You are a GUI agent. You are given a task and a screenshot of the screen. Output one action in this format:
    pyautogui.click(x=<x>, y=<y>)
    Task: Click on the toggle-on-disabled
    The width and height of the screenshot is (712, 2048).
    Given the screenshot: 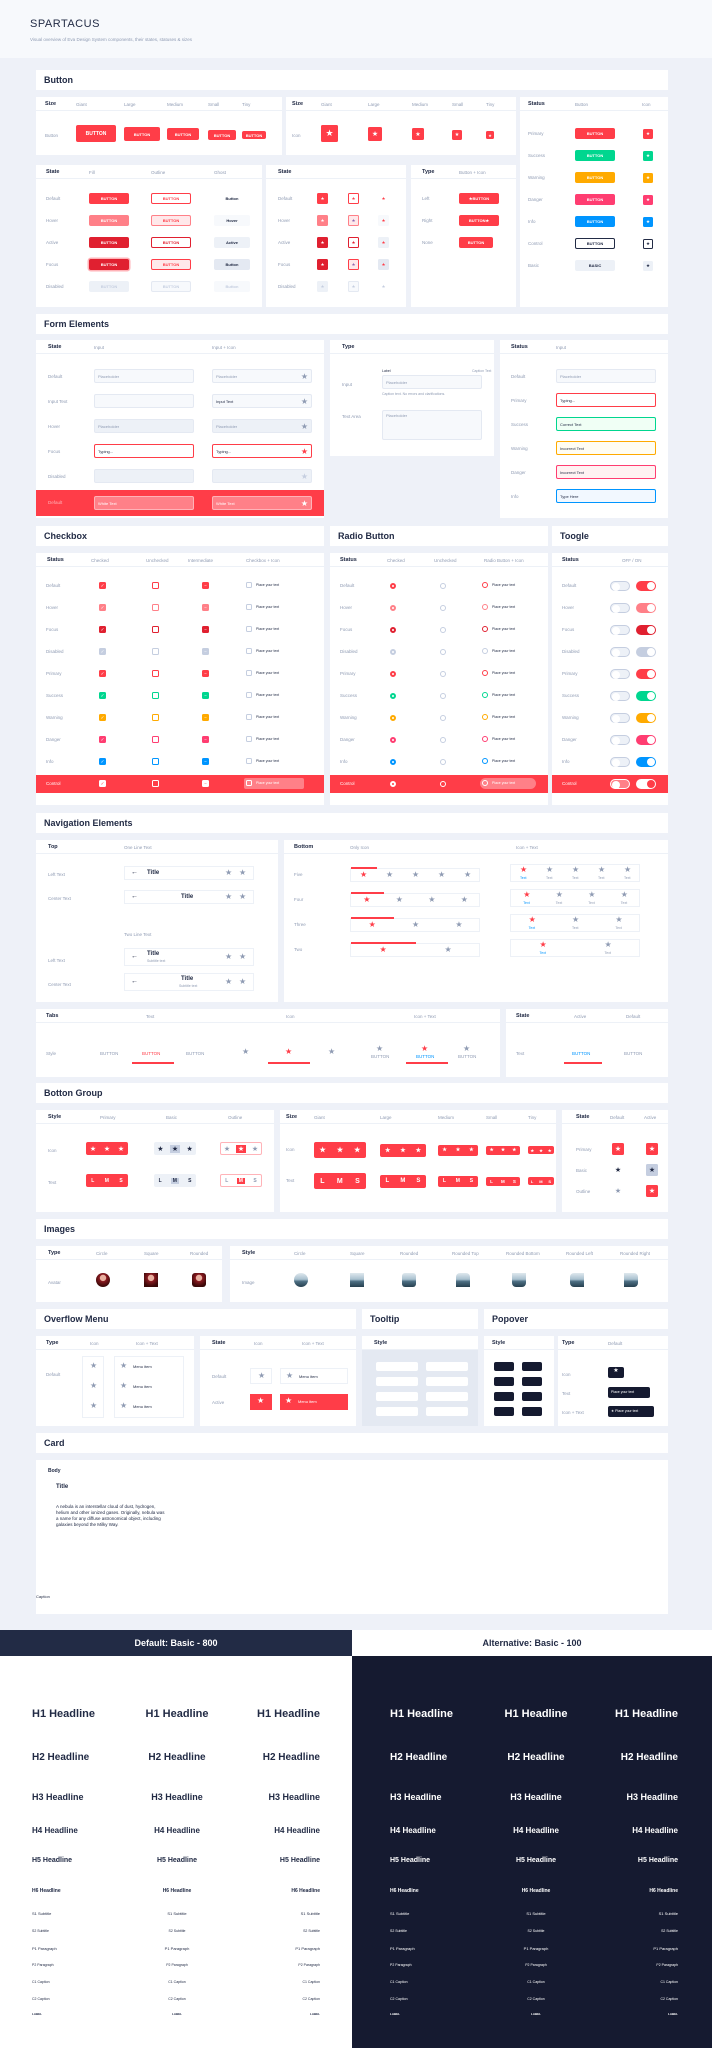 What is the action you would take?
    pyautogui.click(x=646, y=652)
    